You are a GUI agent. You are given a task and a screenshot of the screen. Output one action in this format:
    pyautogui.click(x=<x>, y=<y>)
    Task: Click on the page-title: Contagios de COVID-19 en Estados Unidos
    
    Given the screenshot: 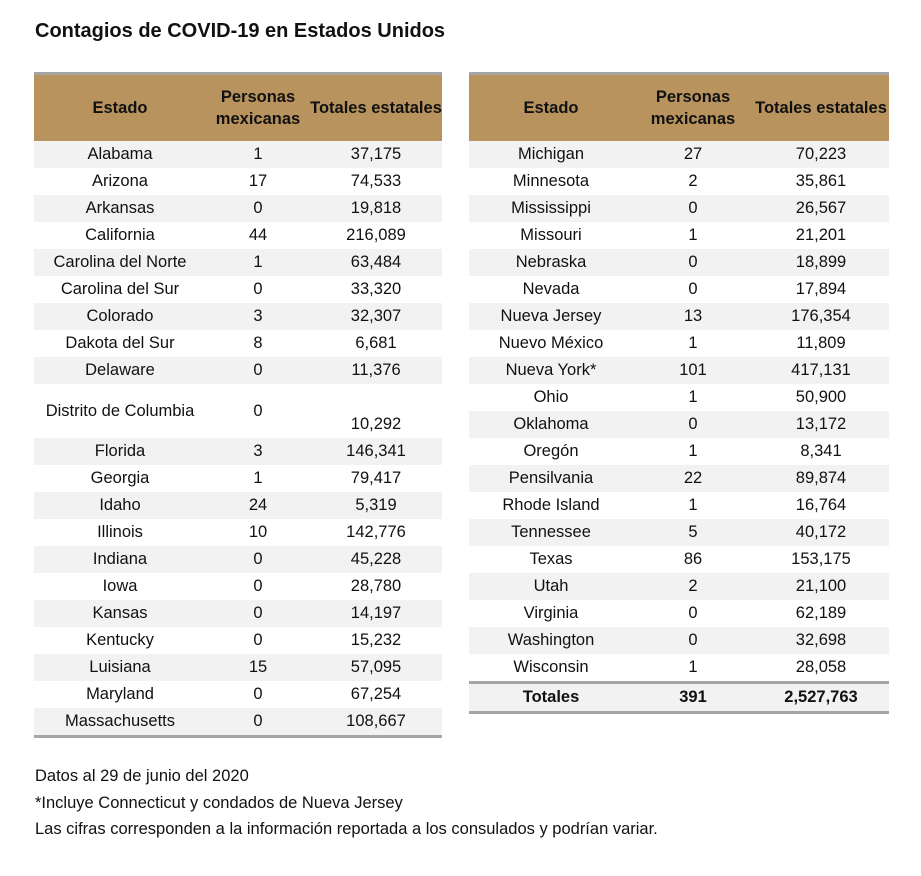 What is the action you would take?
    pyautogui.click(x=240, y=31)
    